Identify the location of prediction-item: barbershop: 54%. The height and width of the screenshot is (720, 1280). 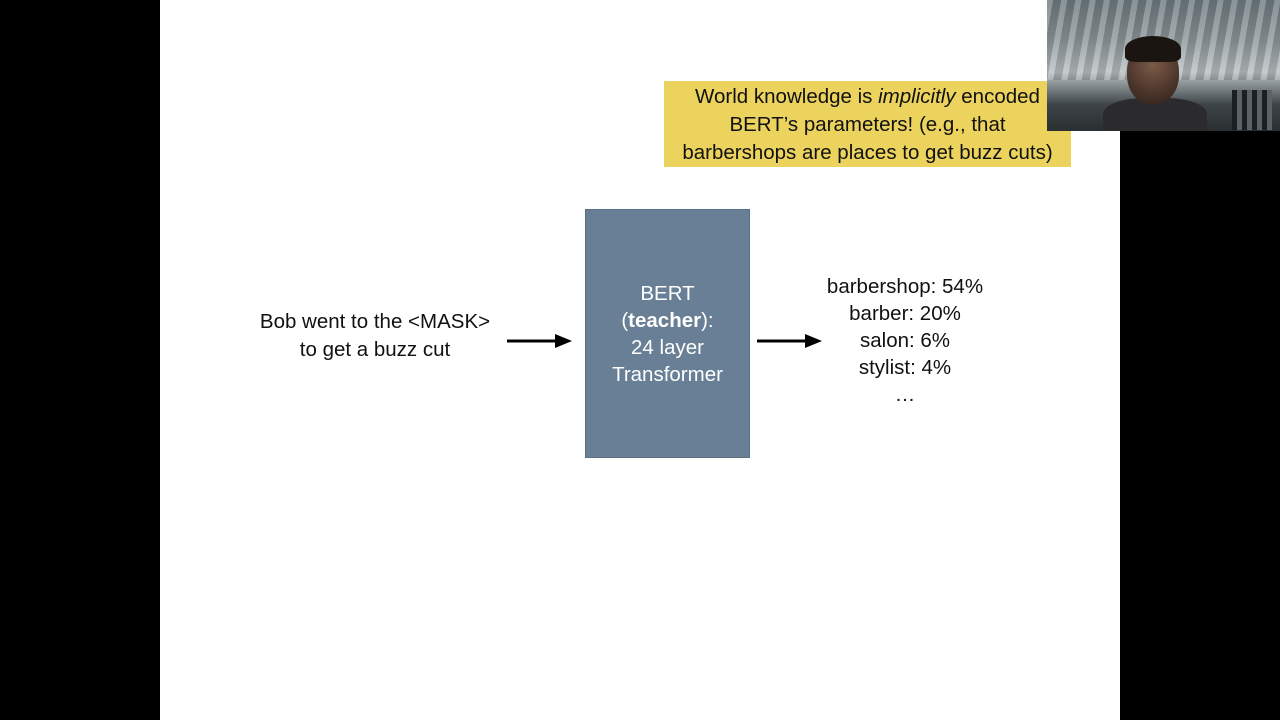
(905, 286).